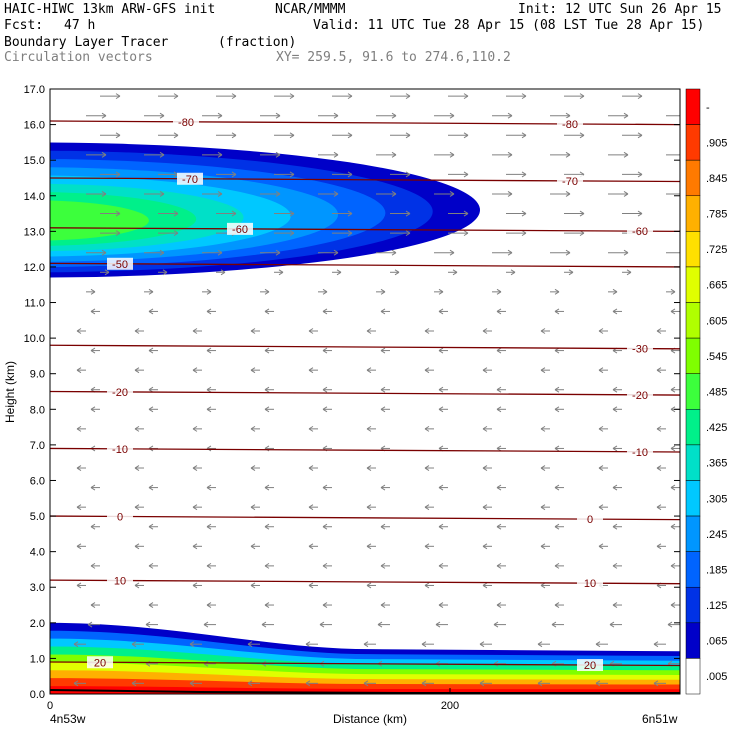 The width and height of the screenshot is (740, 740). What do you see at coordinates (716, 179) in the screenshot?
I see `colorbar-label: .845` at bounding box center [716, 179].